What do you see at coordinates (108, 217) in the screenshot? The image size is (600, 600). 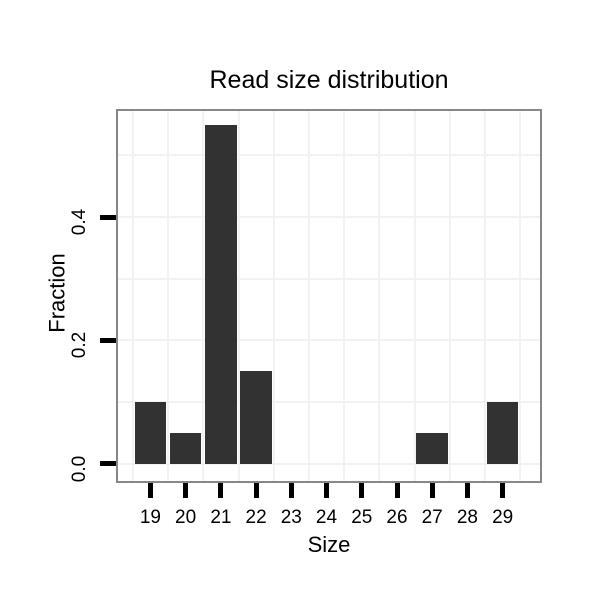 I see `y-tick-0.4` at bounding box center [108, 217].